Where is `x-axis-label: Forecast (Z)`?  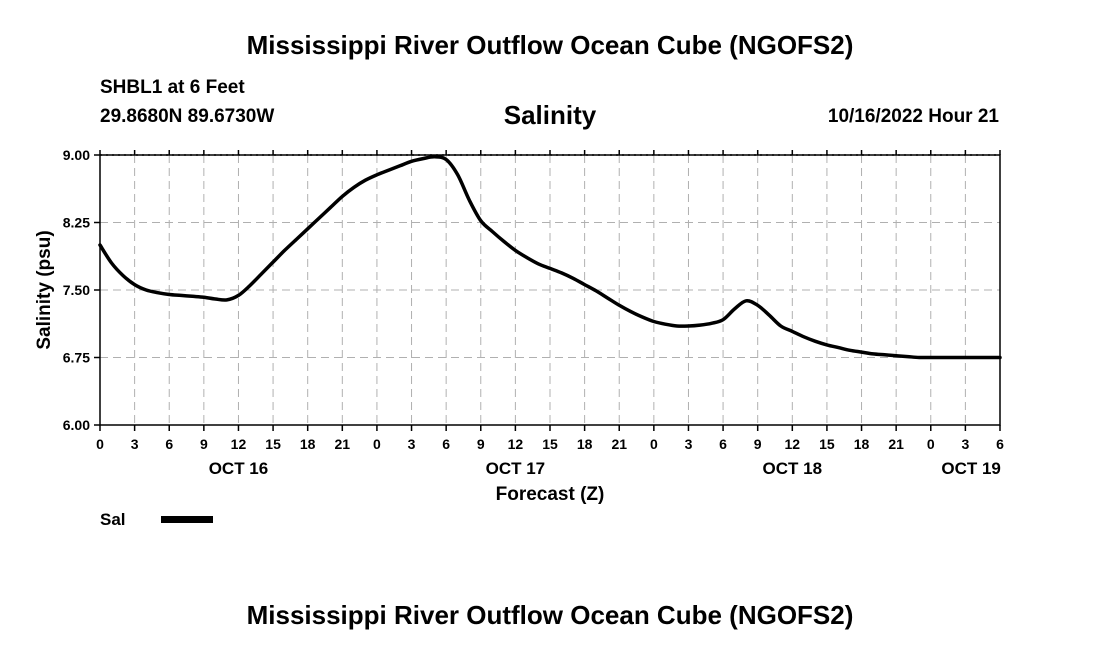 x-axis-label: Forecast (Z) is located at coordinates (550, 494).